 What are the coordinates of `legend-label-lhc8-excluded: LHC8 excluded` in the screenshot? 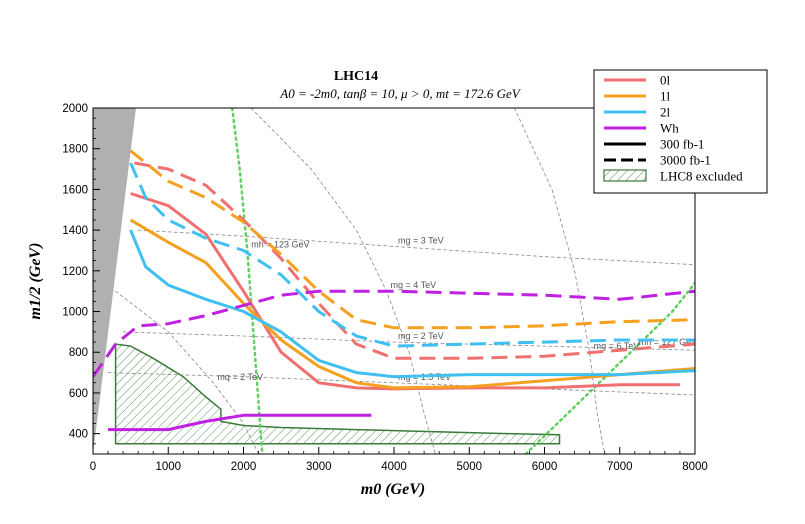 It's located at (701, 176).